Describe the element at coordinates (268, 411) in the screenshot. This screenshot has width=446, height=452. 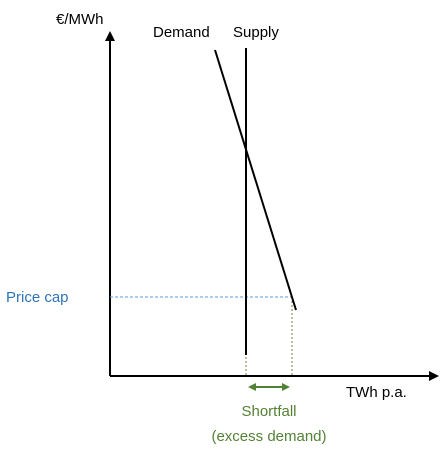
I see `shortfall-label: Shortfall` at that location.